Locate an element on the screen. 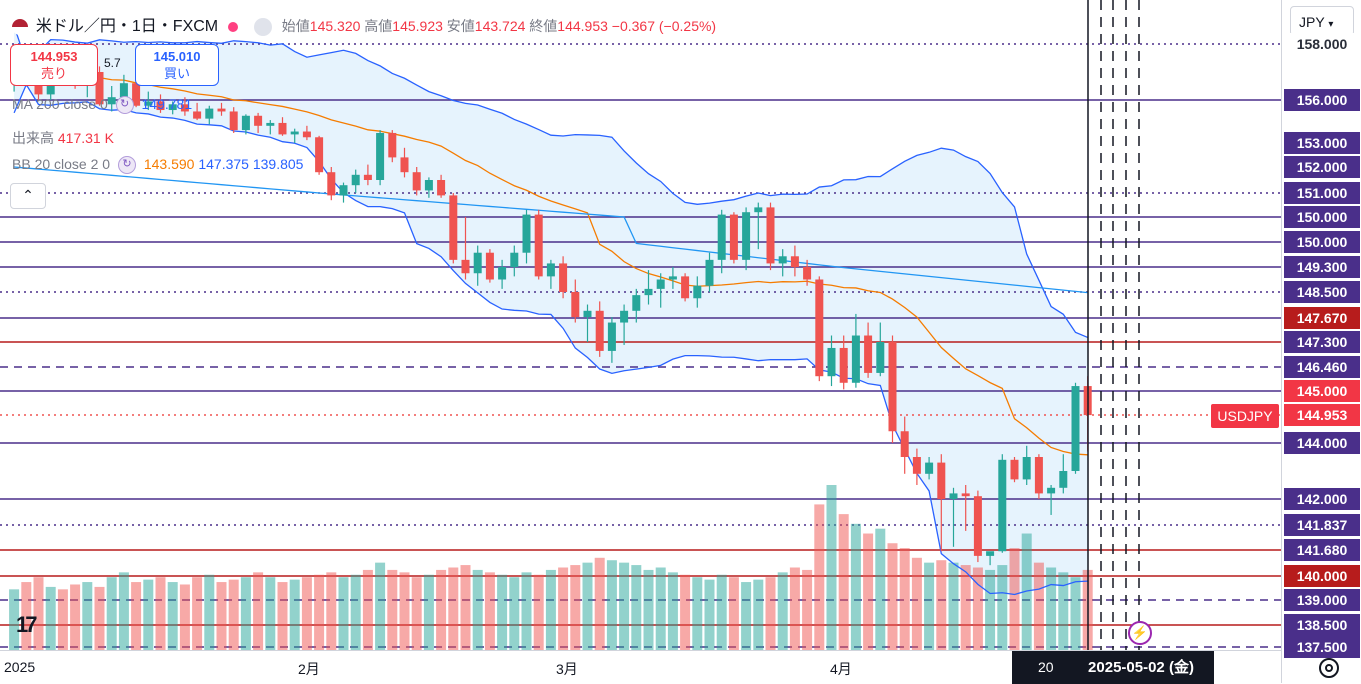  time-cursor-bg: 20 is located at coordinates (1040, 667).